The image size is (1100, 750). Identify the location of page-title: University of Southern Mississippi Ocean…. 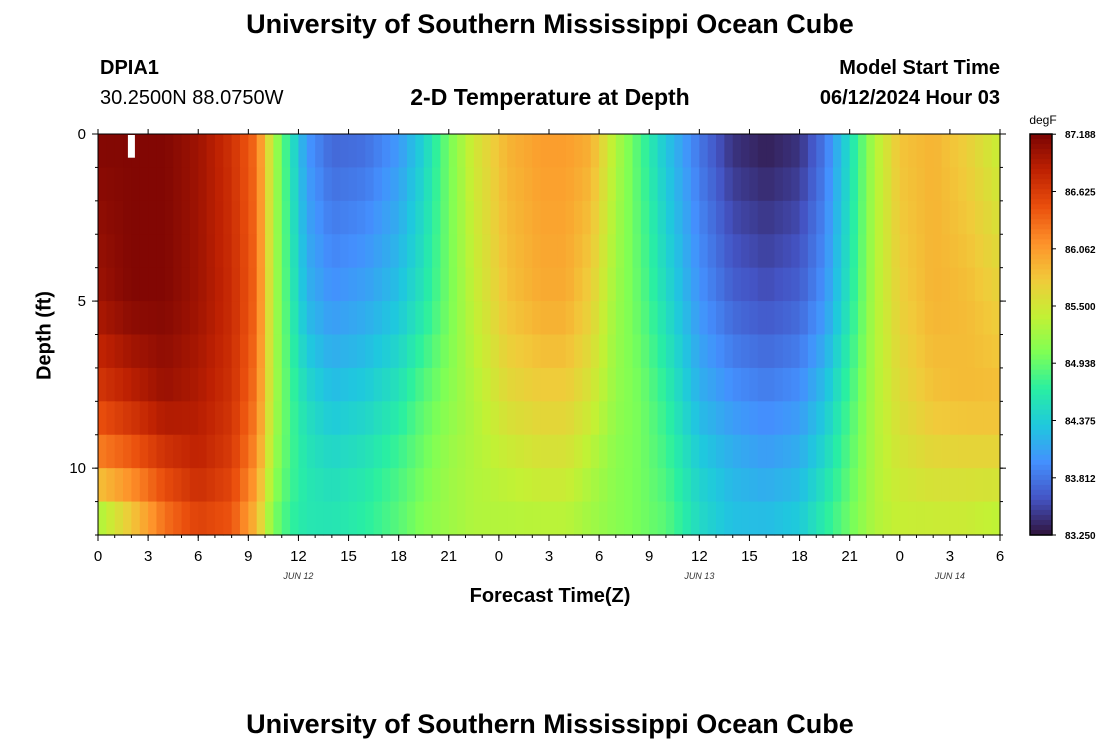
(550, 24).